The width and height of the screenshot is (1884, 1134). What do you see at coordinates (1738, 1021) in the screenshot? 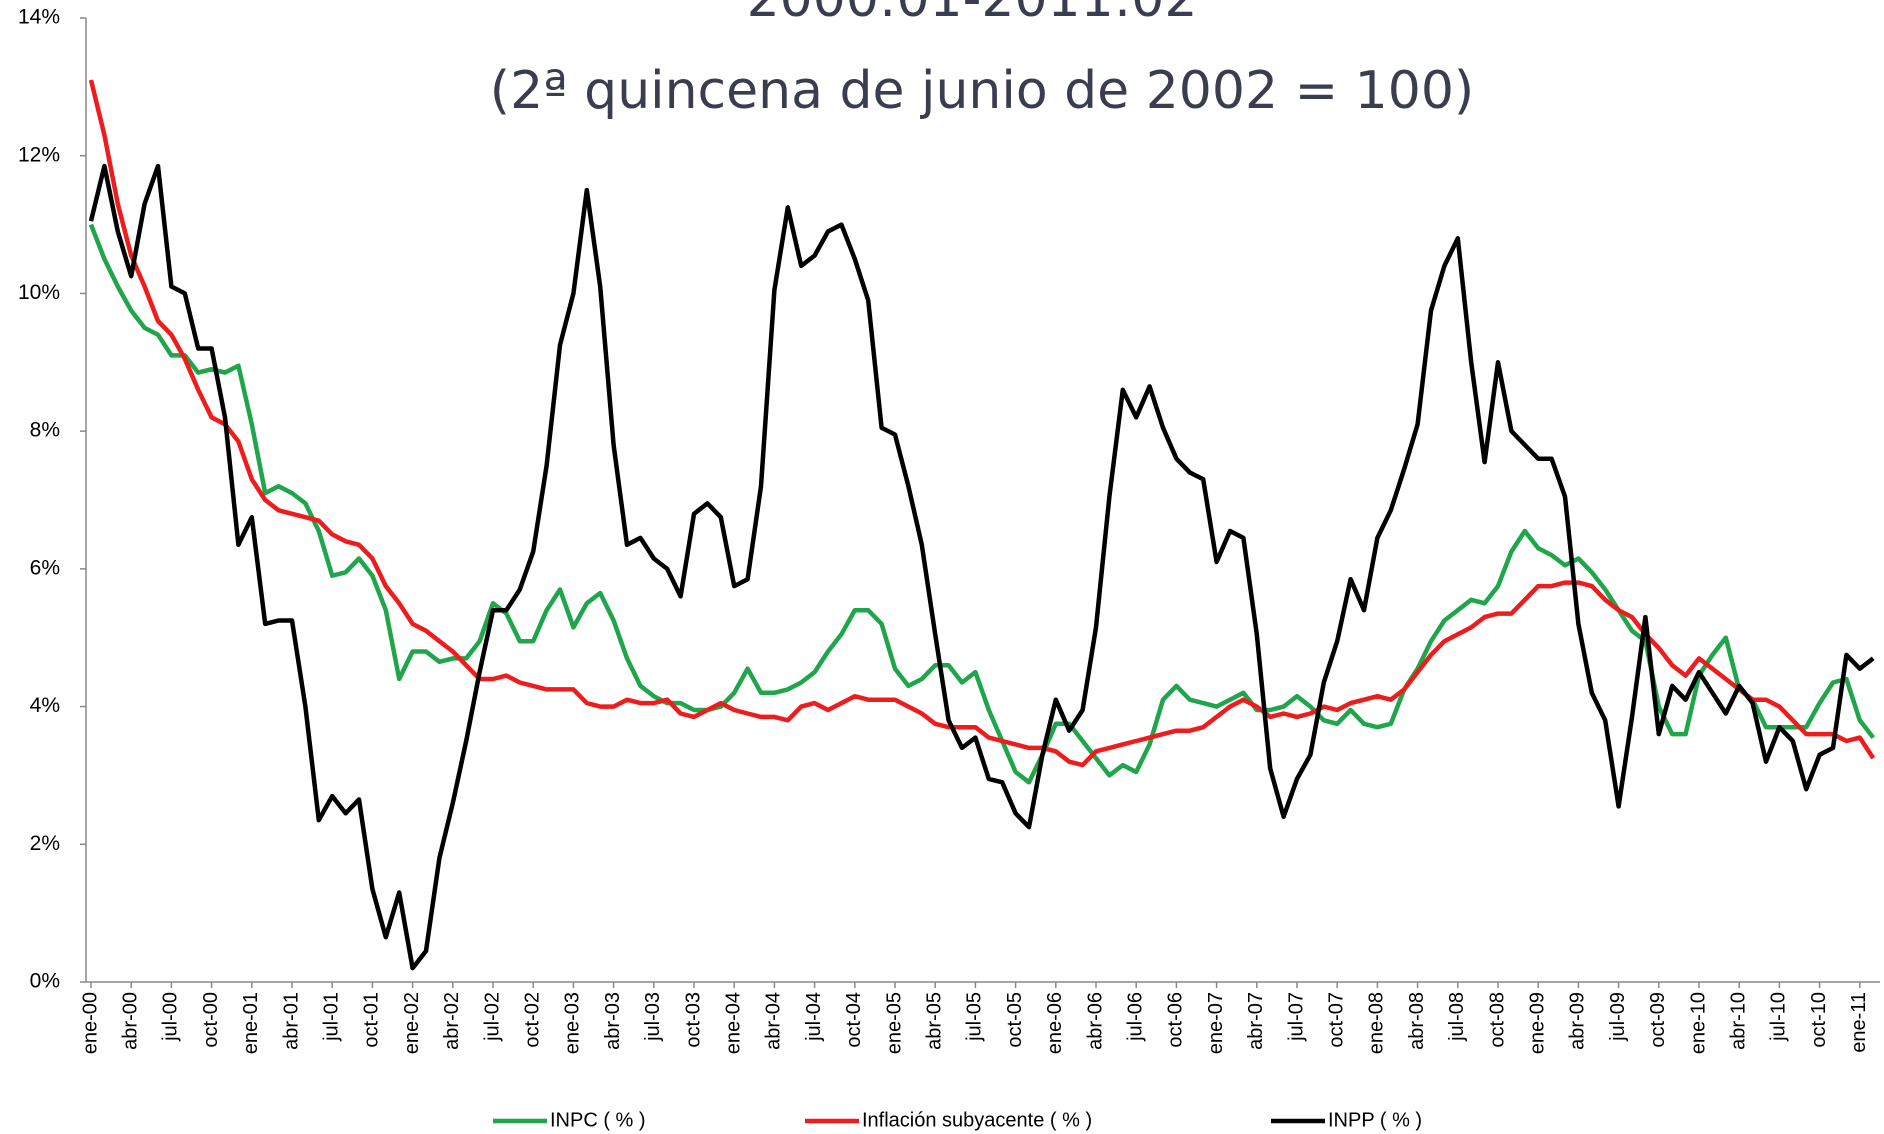
I see `x-tick-label: abr-10` at bounding box center [1738, 1021].